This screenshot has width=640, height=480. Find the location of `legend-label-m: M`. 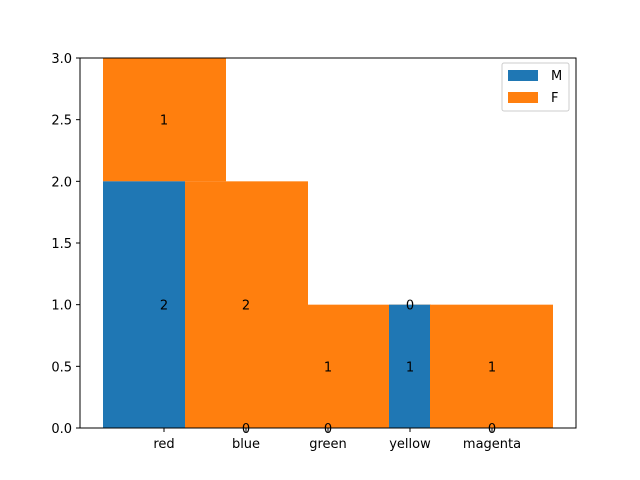

legend-label-m: M is located at coordinates (556, 76).